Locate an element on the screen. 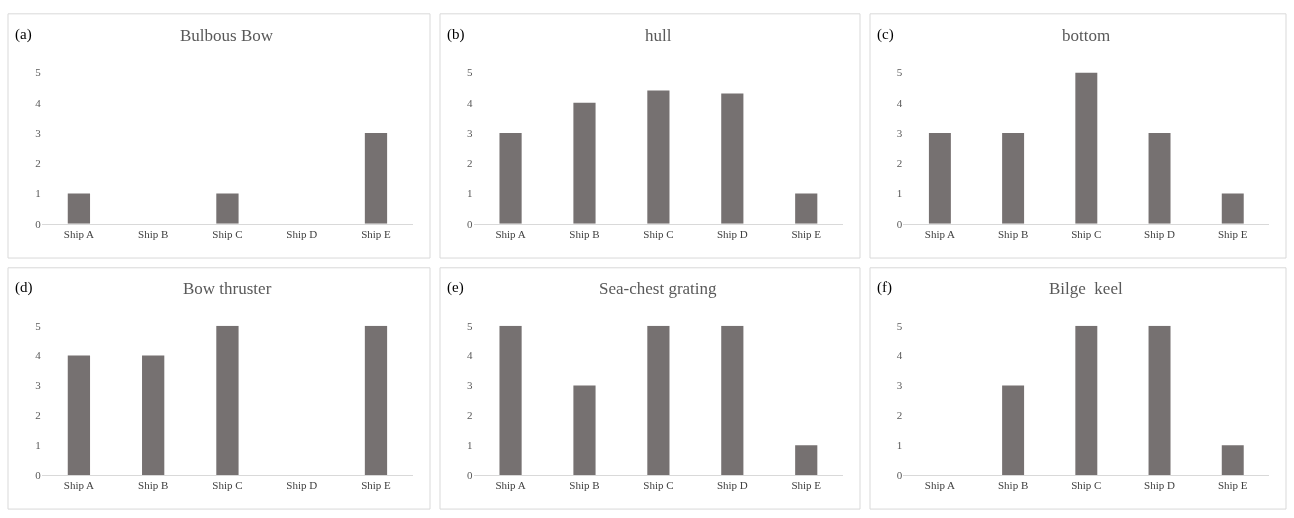  chart-title: Sea-chest grating is located at coordinates (658, 288).